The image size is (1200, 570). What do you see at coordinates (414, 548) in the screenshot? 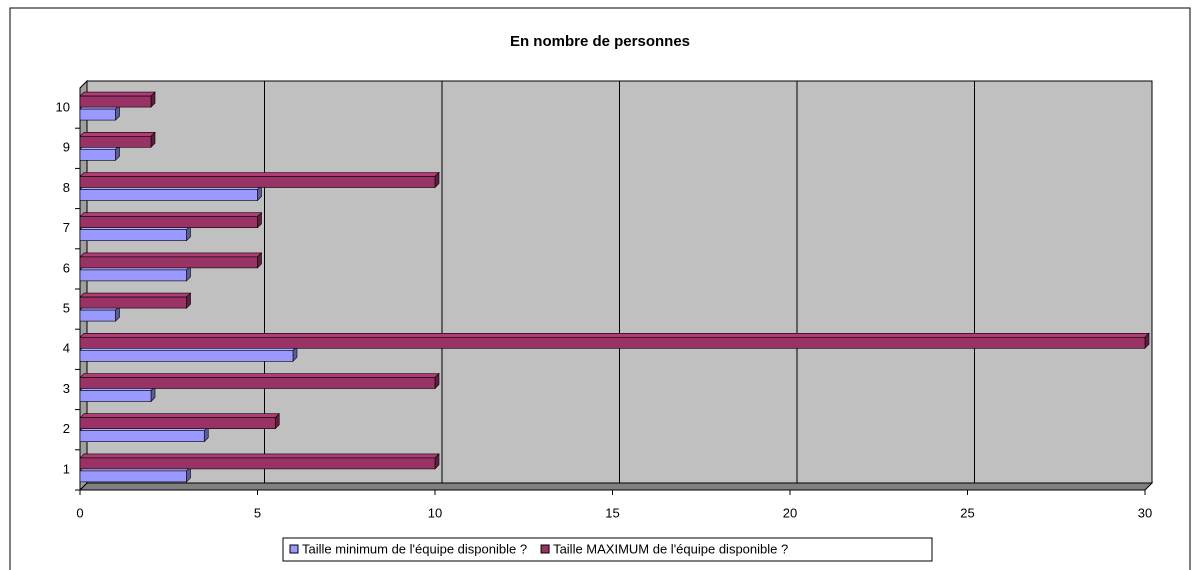
I see `legend-label: Taille minimum de l'équipe disponible ?` at bounding box center [414, 548].